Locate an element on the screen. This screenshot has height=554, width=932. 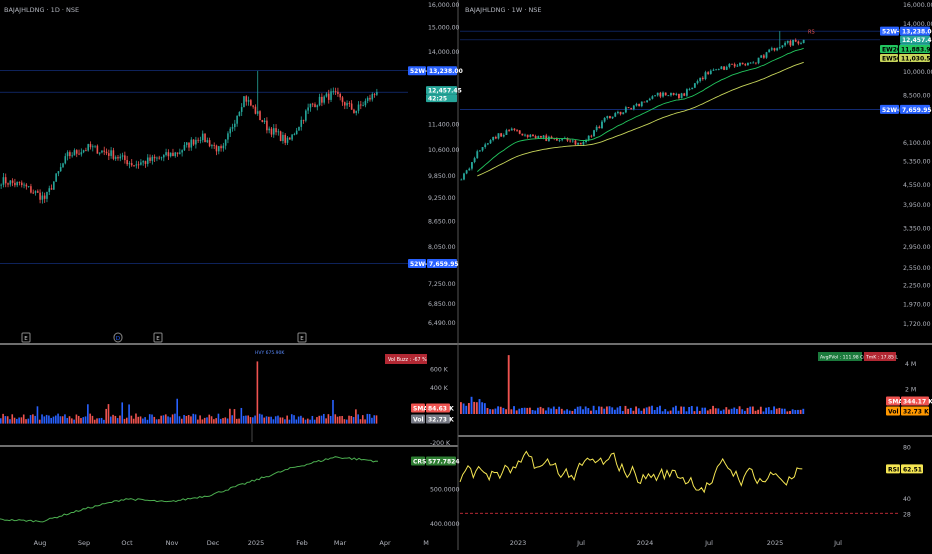
weekly-vol-tag-bg is located at coordinates (893, 411).